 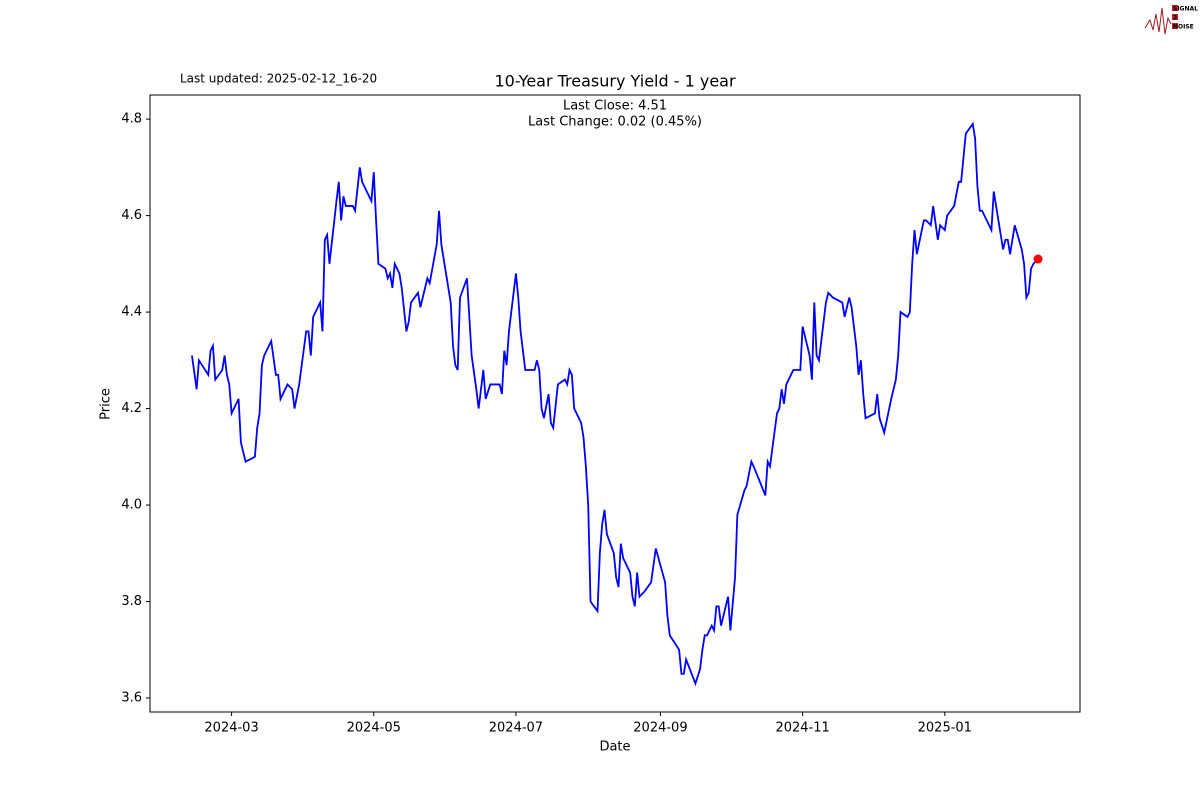 What do you see at coordinates (516, 728) in the screenshot?
I see `x-tick-label: 2024-07` at bounding box center [516, 728].